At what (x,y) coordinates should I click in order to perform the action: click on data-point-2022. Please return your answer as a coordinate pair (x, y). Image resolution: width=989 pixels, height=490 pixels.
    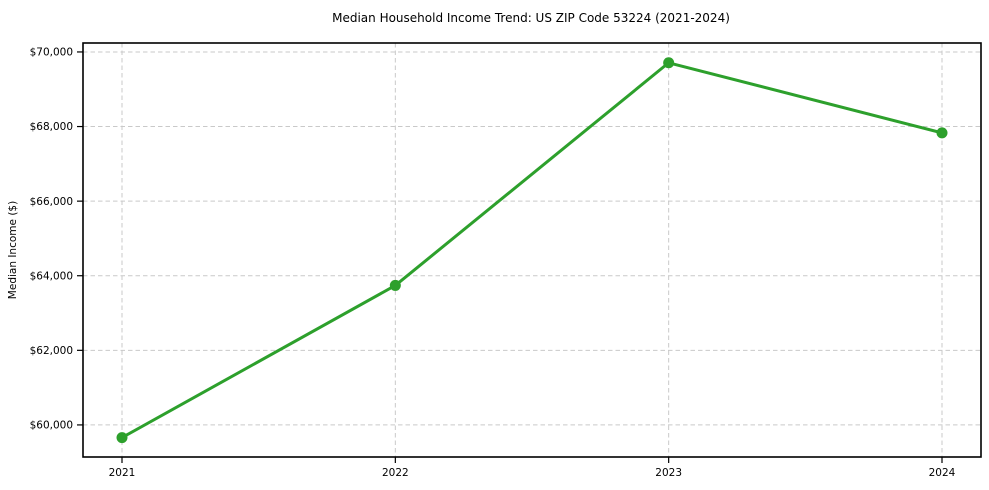
    Looking at the image, I should click on (395, 285).